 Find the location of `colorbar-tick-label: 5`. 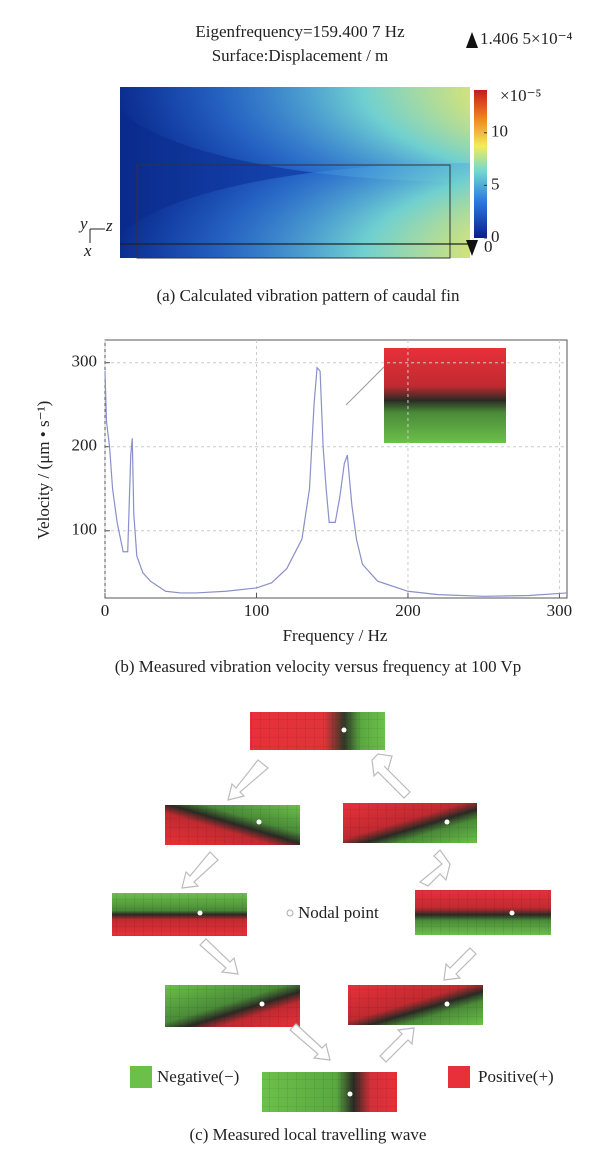

colorbar-tick-label: 5 is located at coordinates (495, 183).